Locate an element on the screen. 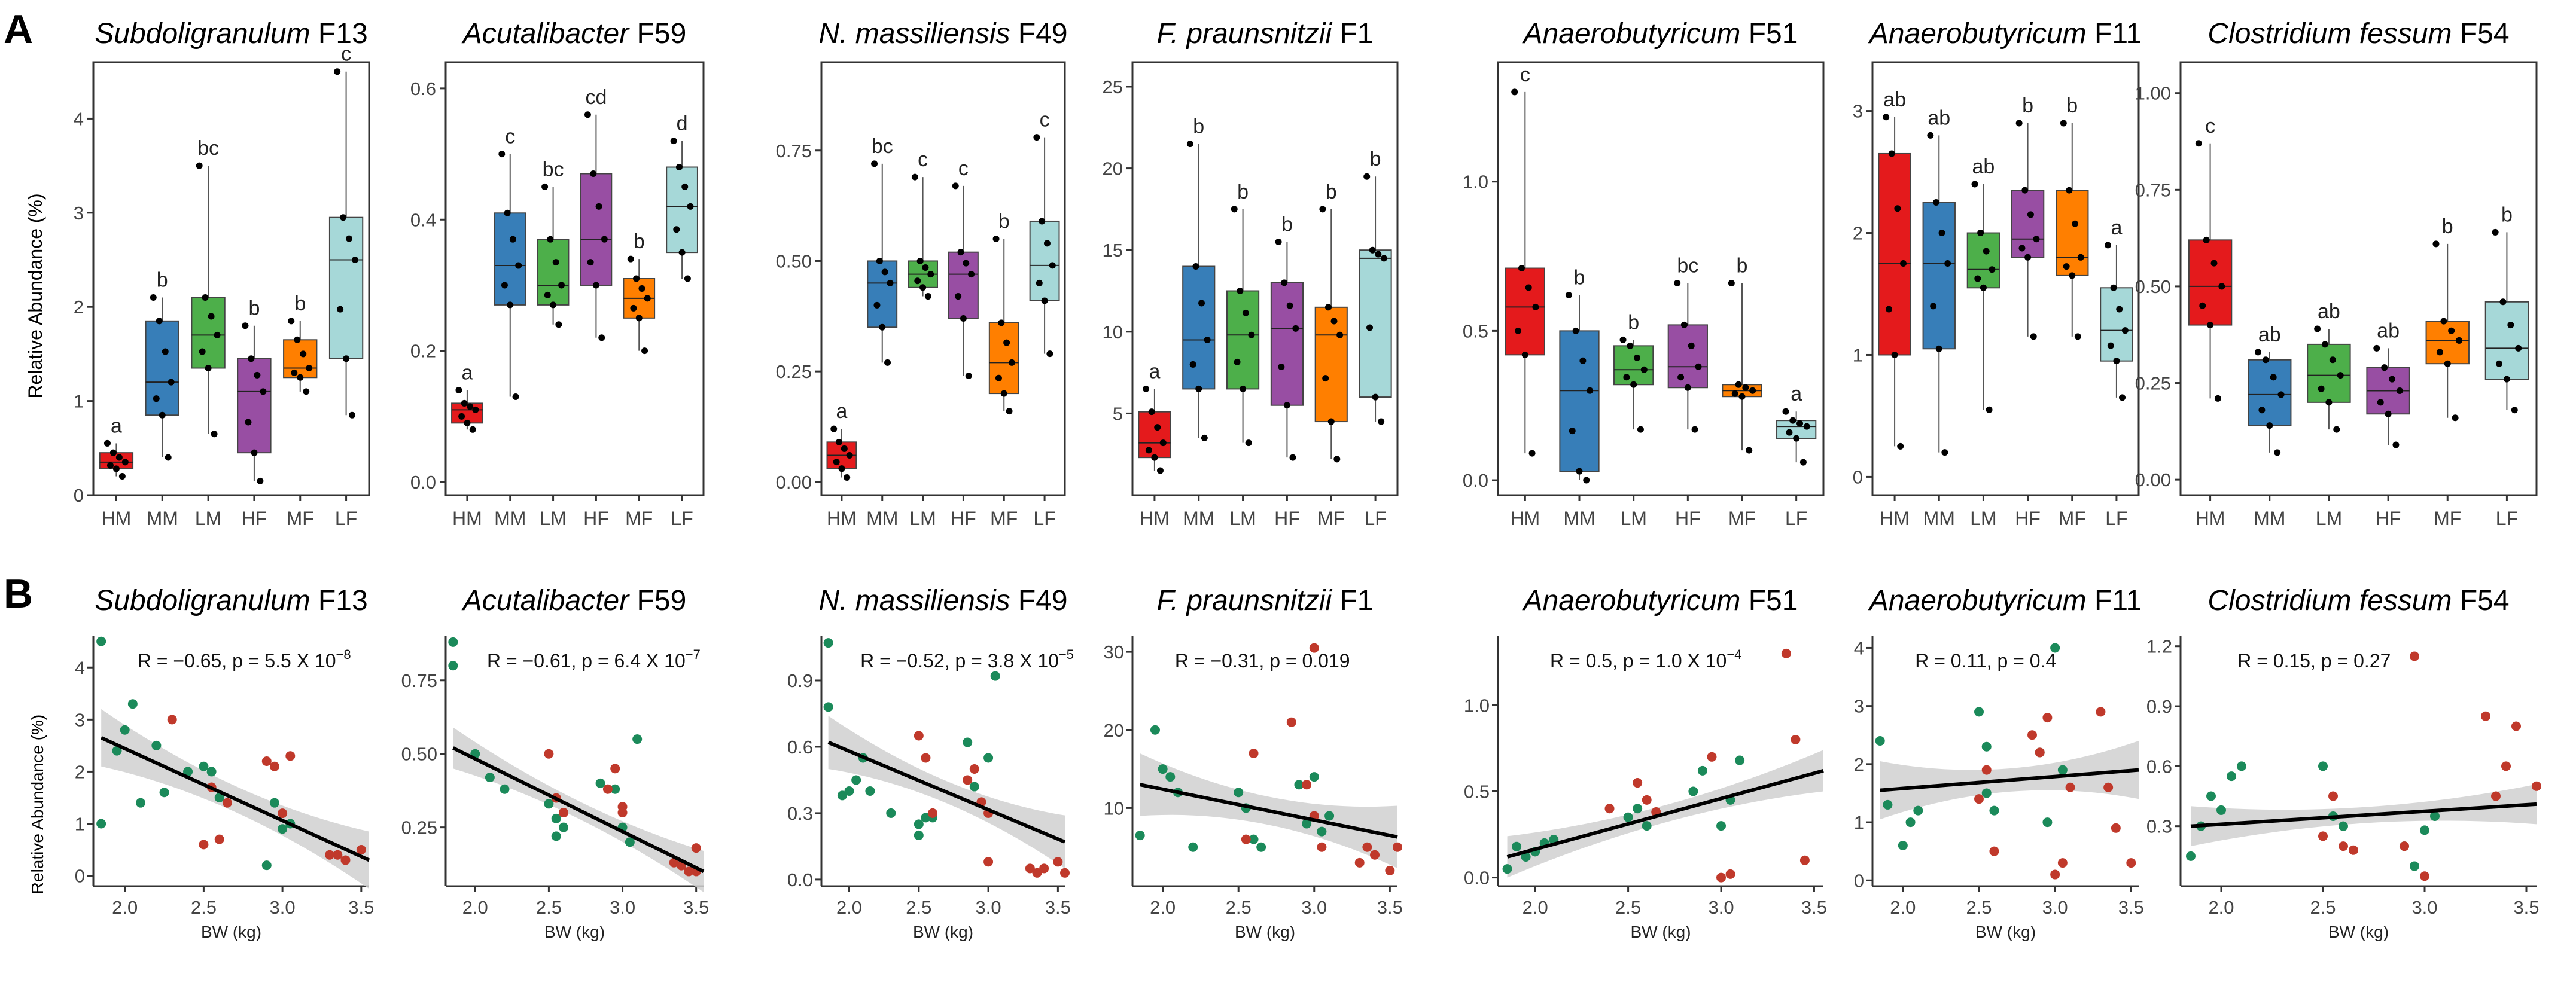 This screenshot has width=2576, height=992. y-tick-label: 0.25 is located at coordinates (2153, 383).